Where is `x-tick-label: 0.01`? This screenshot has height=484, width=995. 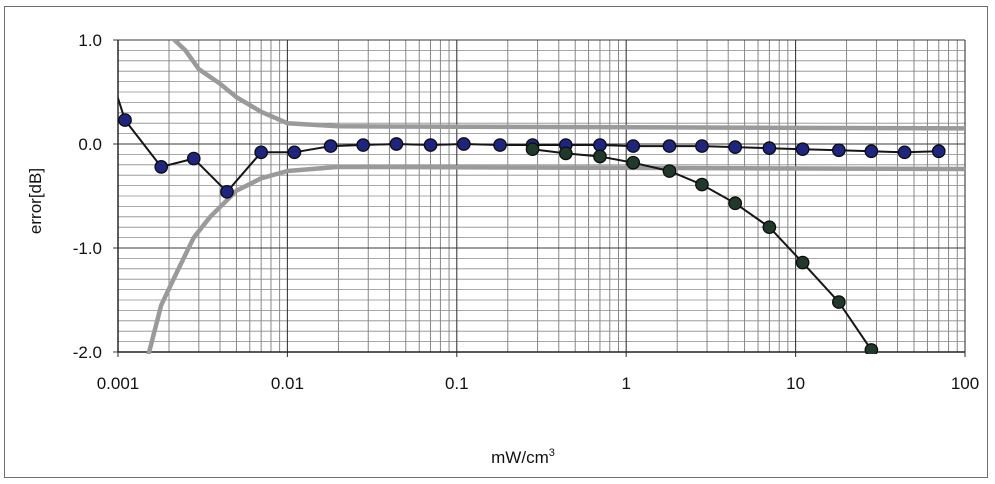
x-tick-label: 0.01 is located at coordinates (287, 383).